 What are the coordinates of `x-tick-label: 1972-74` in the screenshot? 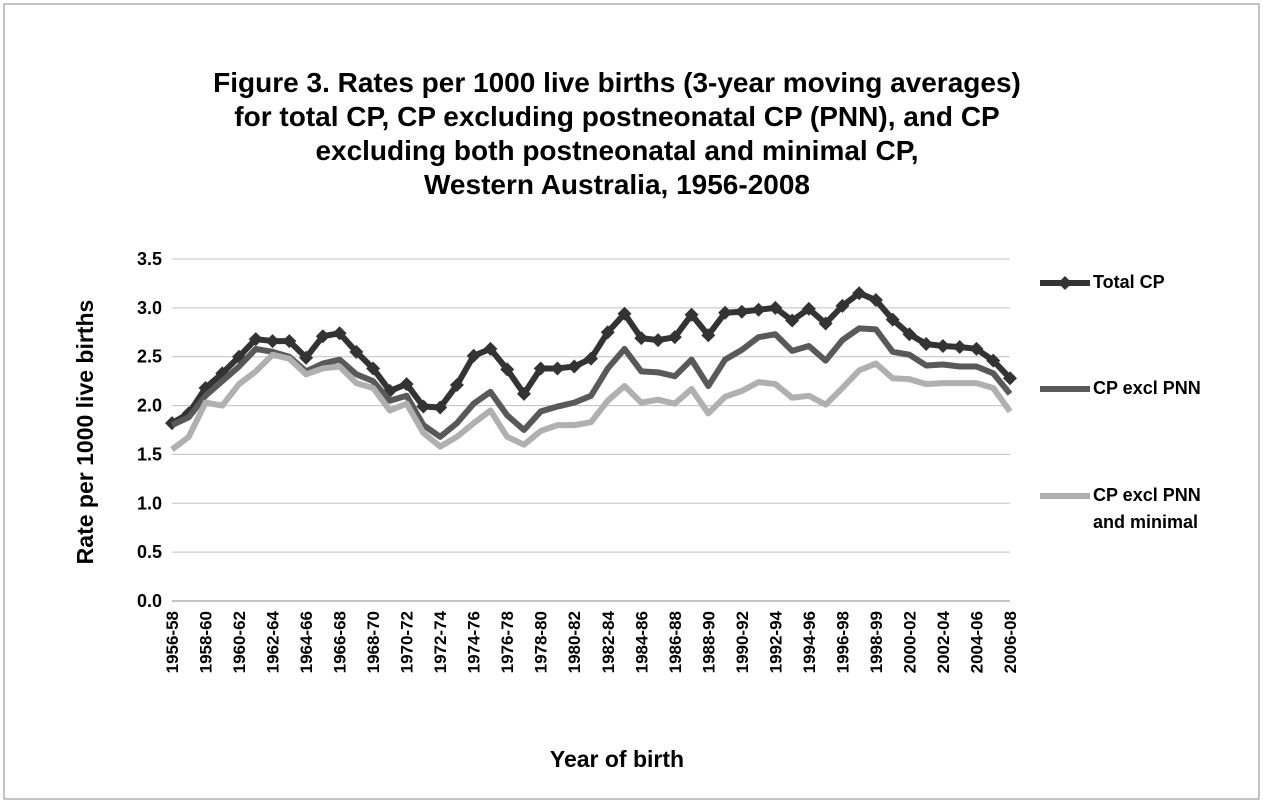 It's located at (440, 641).